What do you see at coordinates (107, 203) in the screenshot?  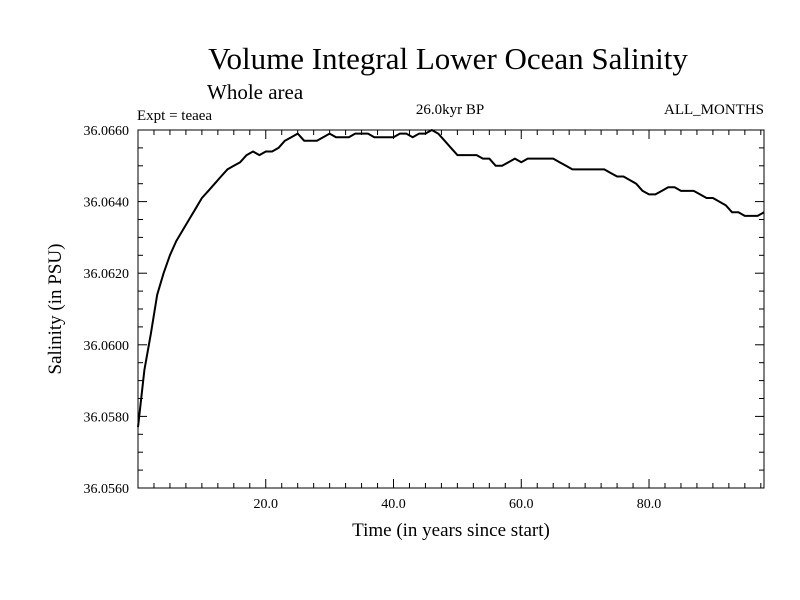 I see `y-tick-label: 36.0640` at bounding box center [107, 203].